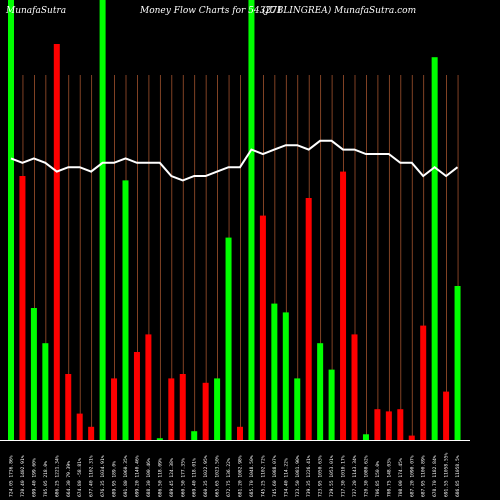  I want to click on tick-label: 665.65 1023.50%, so click(218, 476).